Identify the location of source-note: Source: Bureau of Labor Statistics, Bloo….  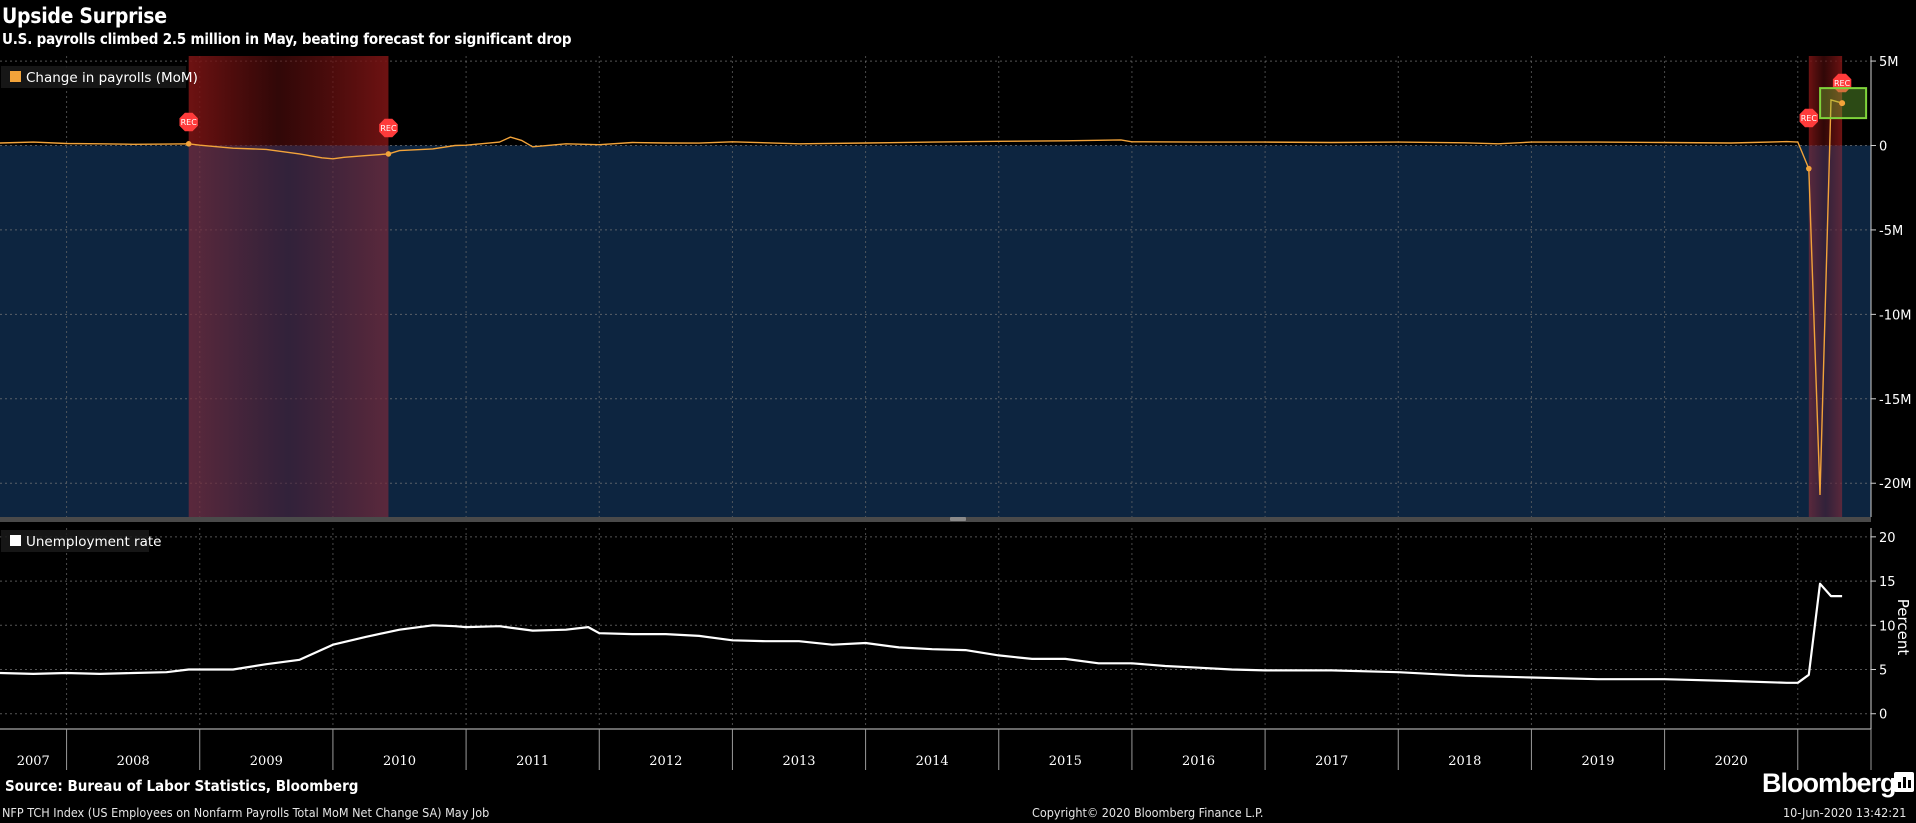
(182, 786).